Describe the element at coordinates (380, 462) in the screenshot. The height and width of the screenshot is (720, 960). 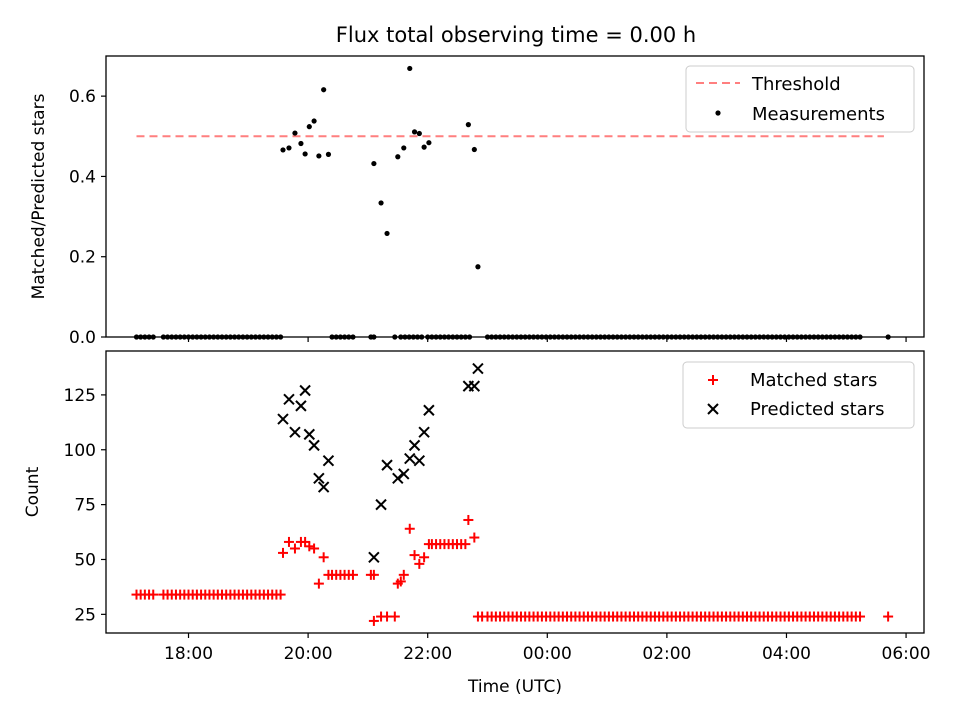
I see `predicted-stars-points` at that location.